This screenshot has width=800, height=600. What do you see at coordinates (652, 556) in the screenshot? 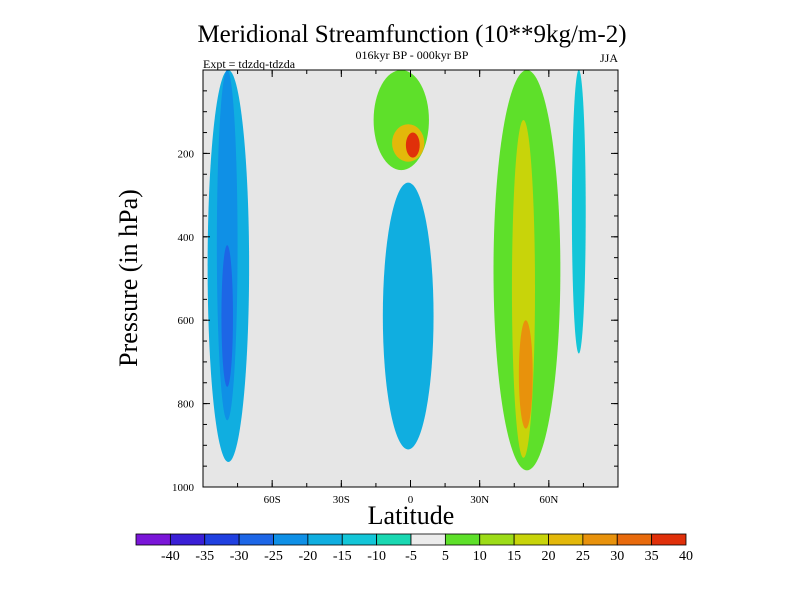
I see `colorbar-label: 35` at bounding box center [652, 556].